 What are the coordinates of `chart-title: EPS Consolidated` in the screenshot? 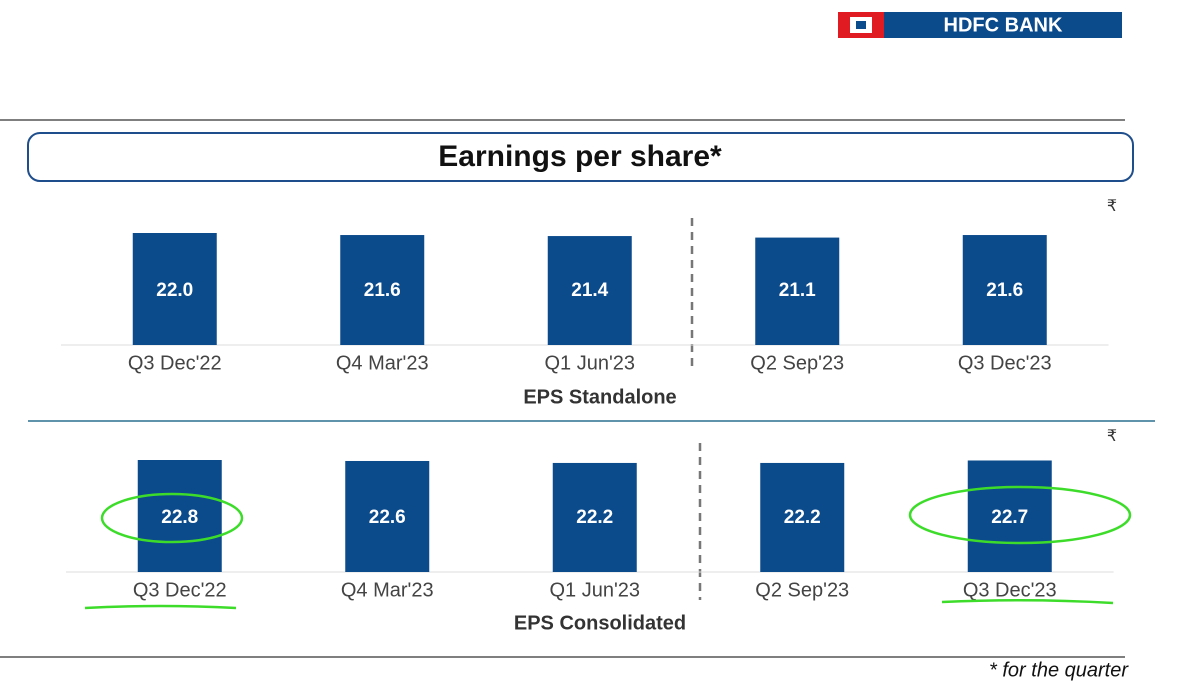 It's located at (600, 623).